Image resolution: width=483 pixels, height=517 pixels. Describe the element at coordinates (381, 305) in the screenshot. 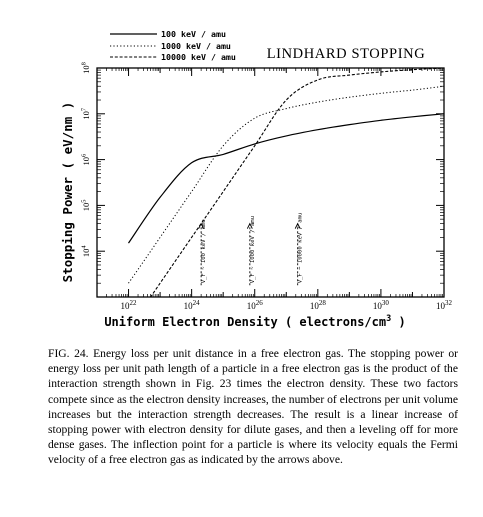

I see `x-tick-label: 1030` at that location.